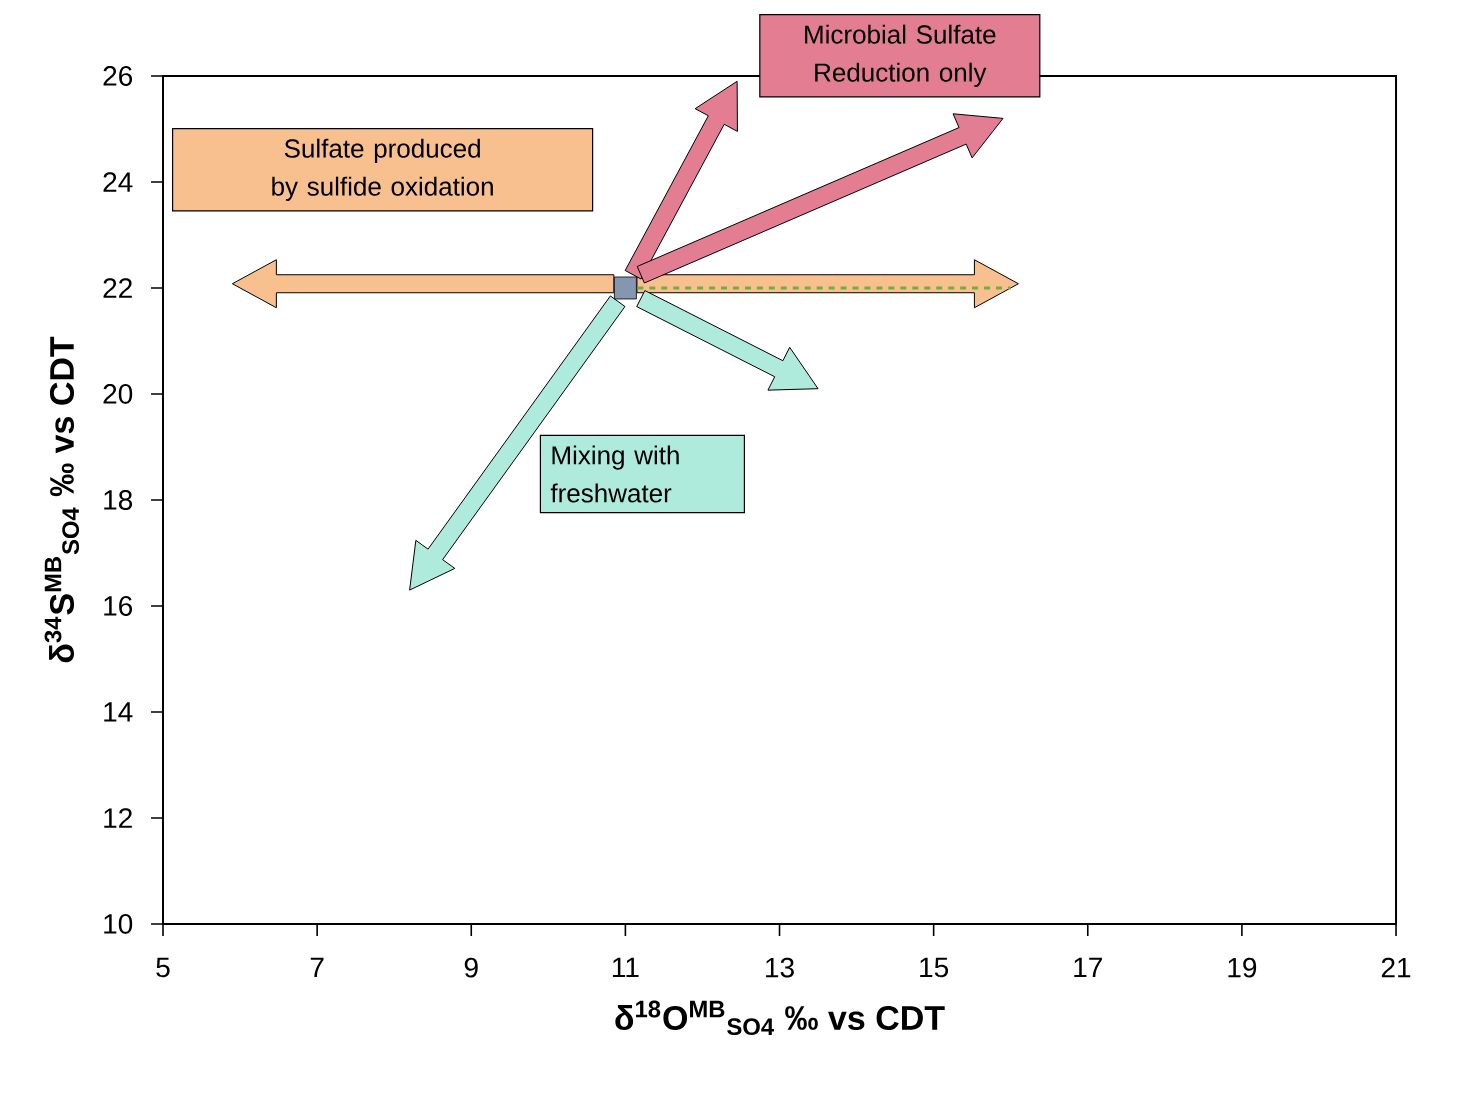  I want to click on y-tick-label: 12, so click(118, 818).